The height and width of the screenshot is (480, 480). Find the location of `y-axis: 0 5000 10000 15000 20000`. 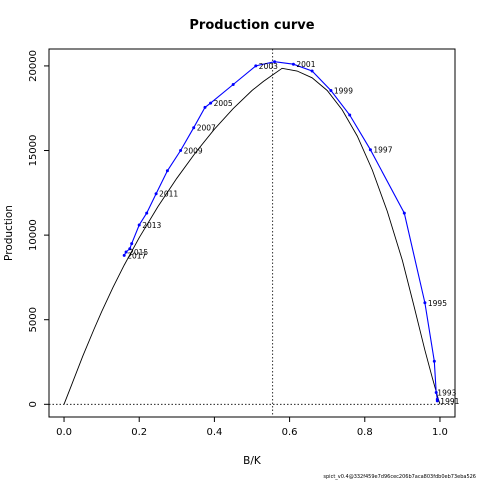

y-axis: 0 5000 10000 15000 20000 is located at coordinates (38, 228).